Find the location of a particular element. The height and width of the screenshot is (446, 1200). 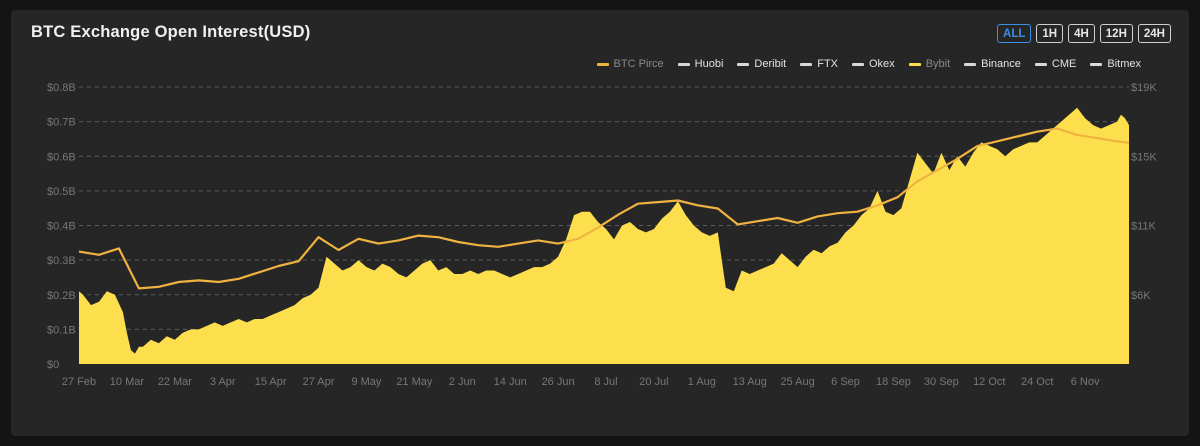

y-left-tick-label: $0.3B is located at coordinates (61, 261).